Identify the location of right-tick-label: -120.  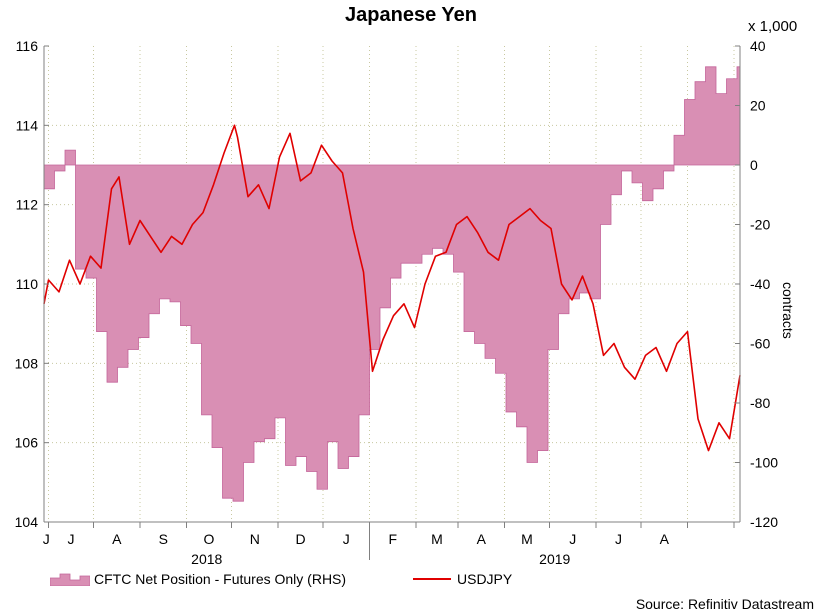
(764, 522).